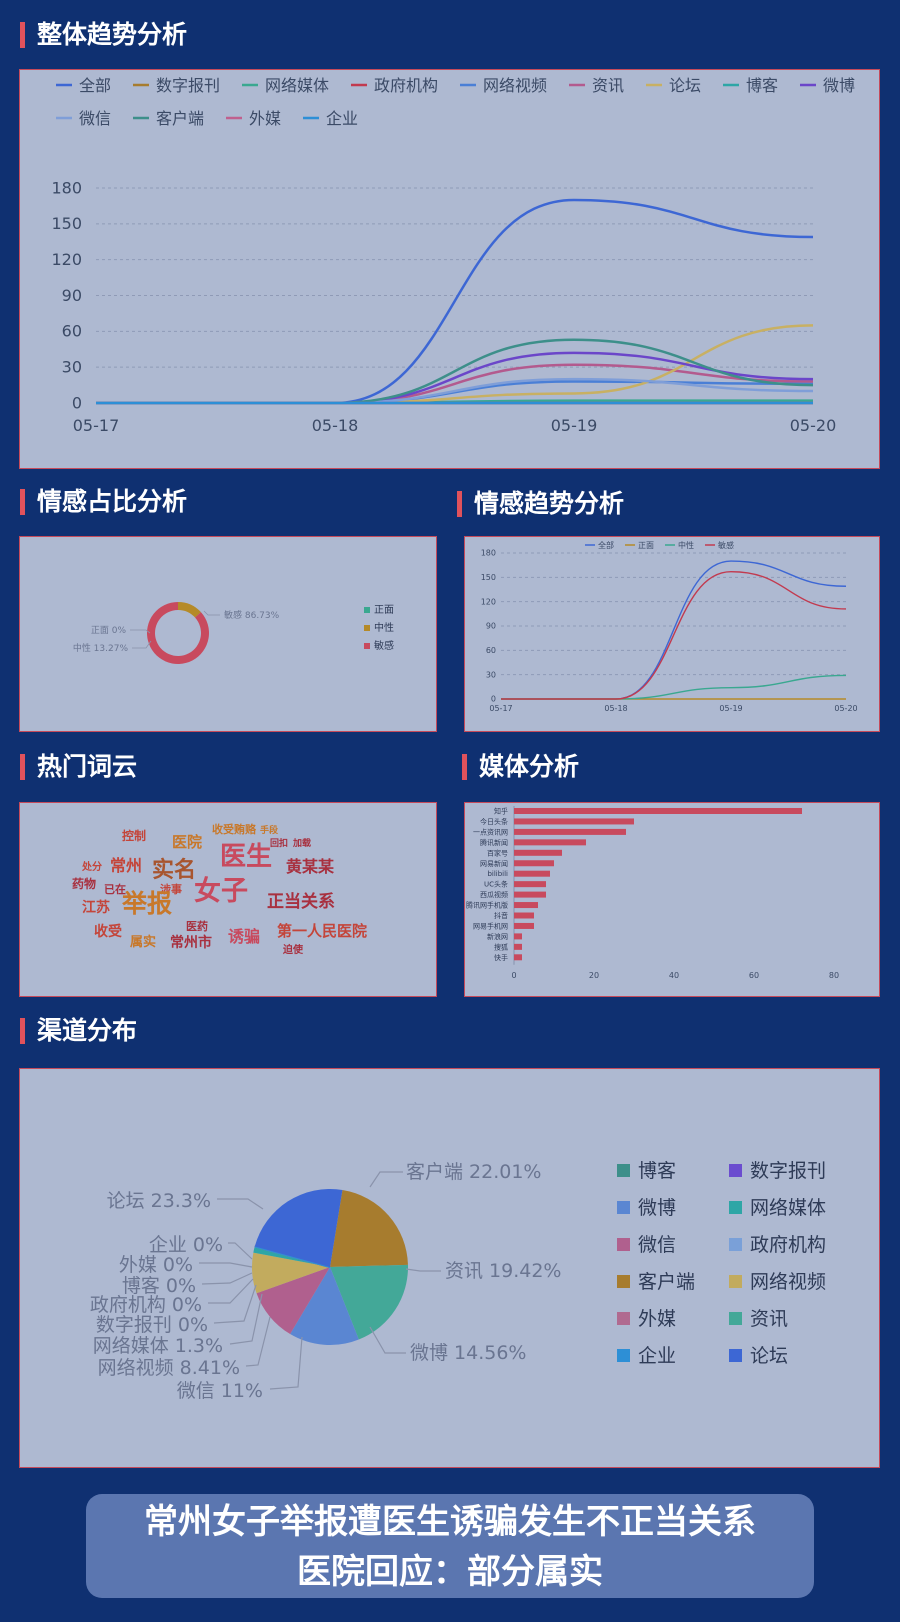 This screenshot has width=900, height=1622. Describe the element at coordinates (335, 425) in the screenshot. I see `x-tick-label-05-18: 05-18` at that location.